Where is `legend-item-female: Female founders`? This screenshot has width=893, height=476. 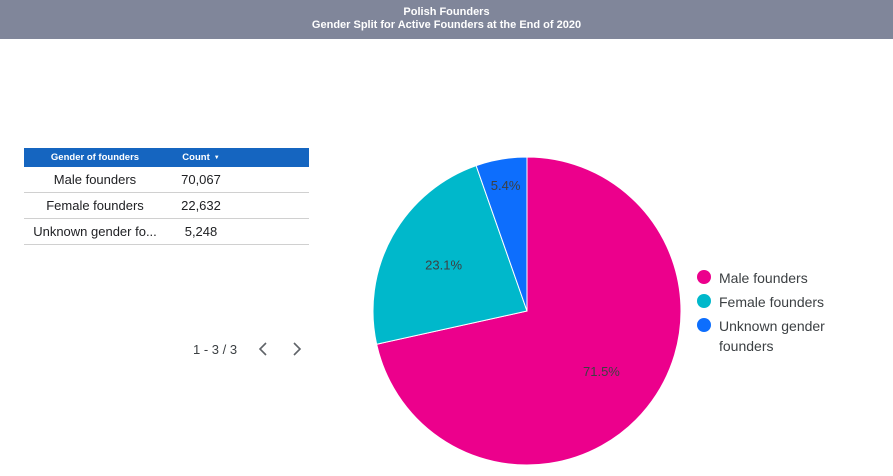
legend-item-female: Female founders is located at coordinates (773, 302).